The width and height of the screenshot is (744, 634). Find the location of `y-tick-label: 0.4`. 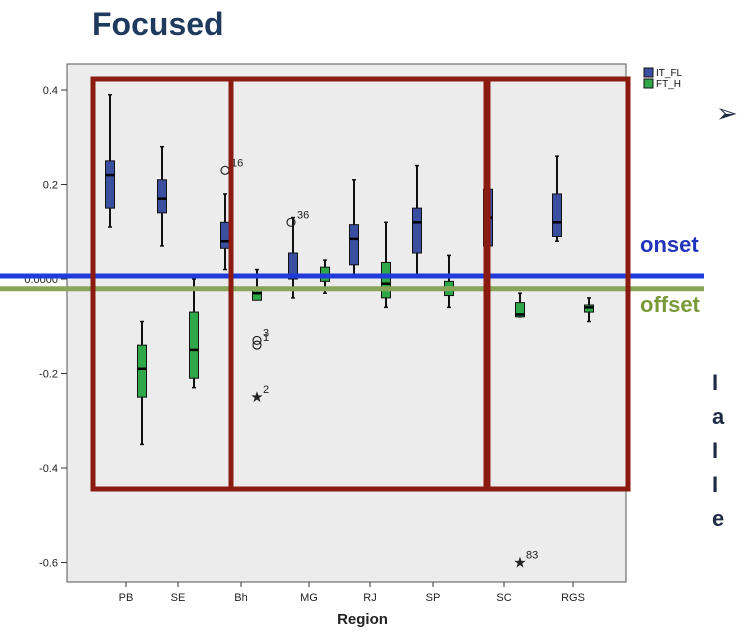

y-tick-label: 0.4 is located at coordinates (50, 91).